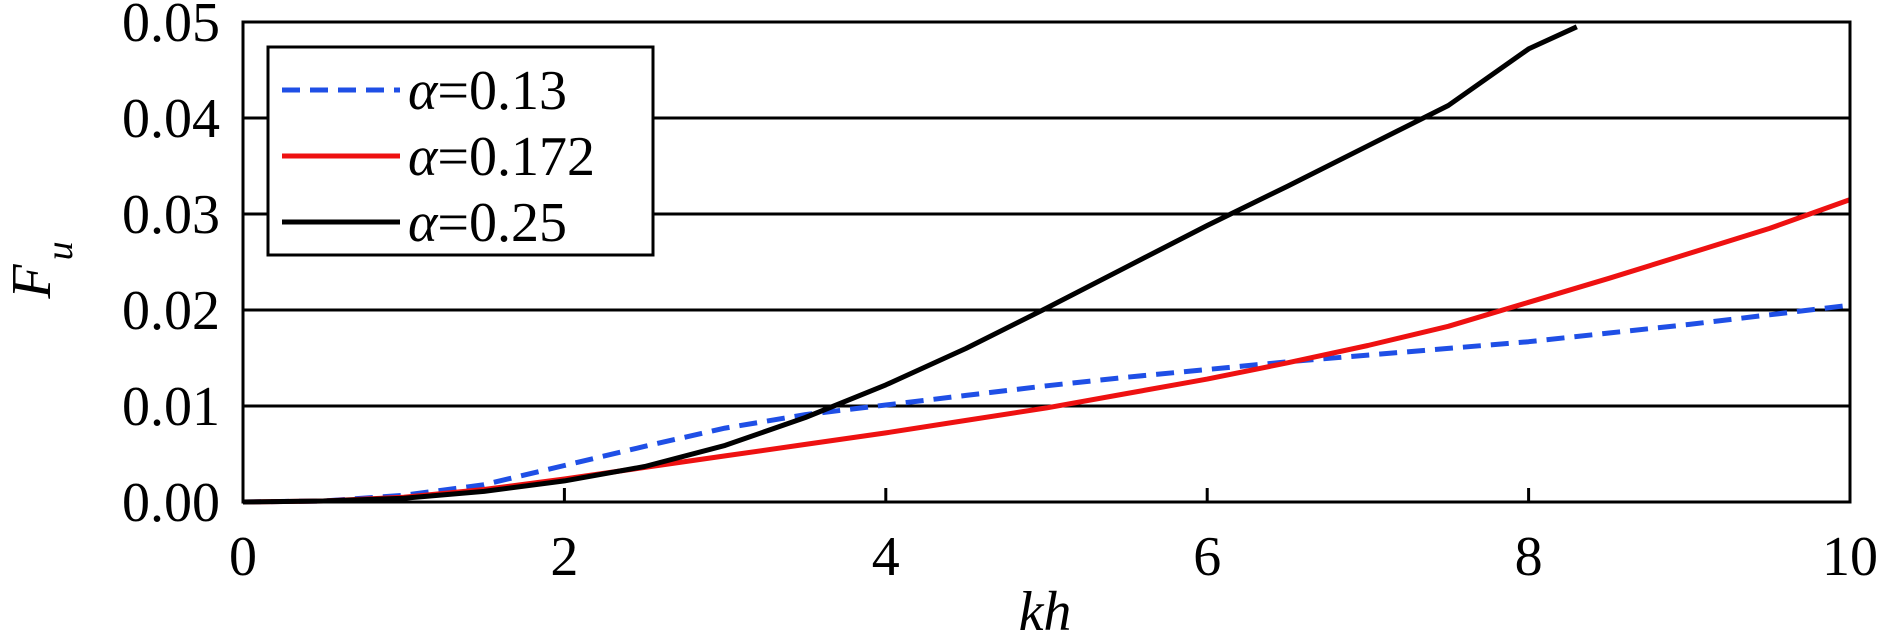 This screenshot has height=641, width=1890. What do you see at coordinates (423, 157) in the screenshot?
I see `legend-symbol-1: α` at bounding box center [423, 157].